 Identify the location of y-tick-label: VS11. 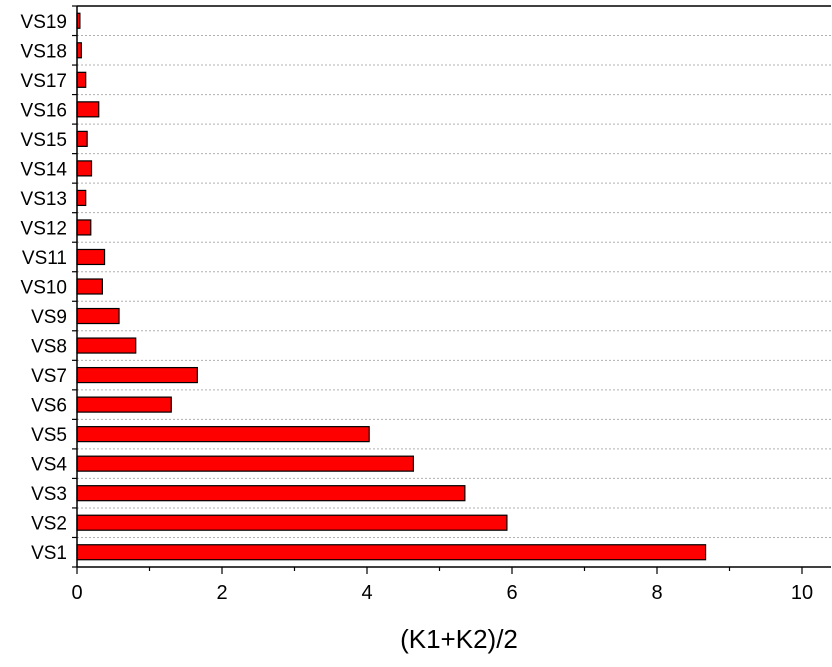
(44, 258).